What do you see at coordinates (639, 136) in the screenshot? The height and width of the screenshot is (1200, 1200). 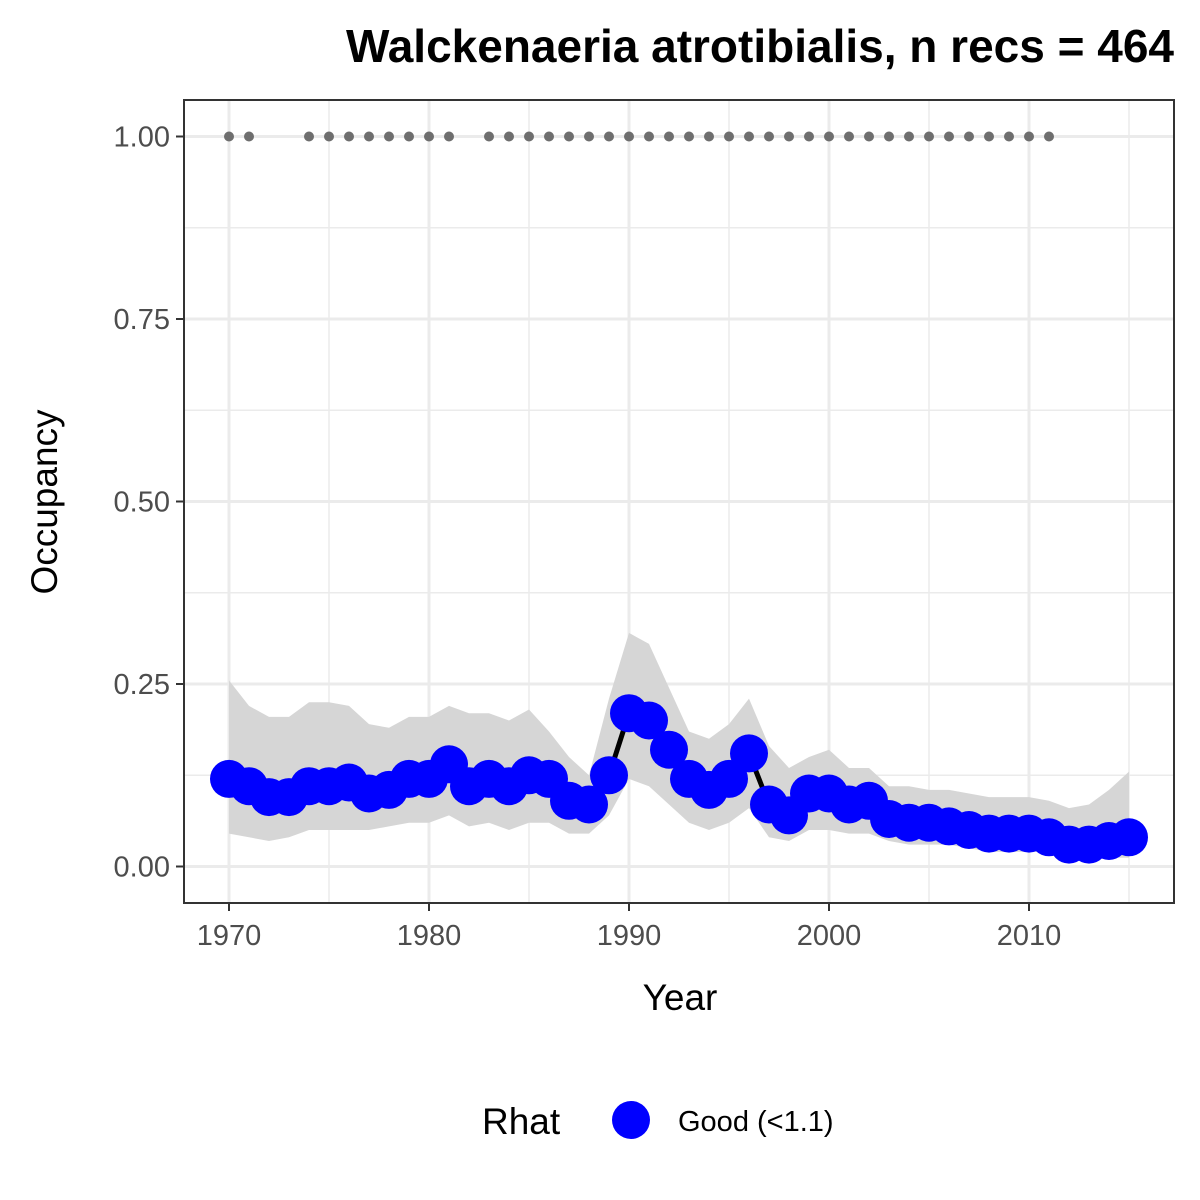 I see `record-dots-group` at bounding box center [639, 136].